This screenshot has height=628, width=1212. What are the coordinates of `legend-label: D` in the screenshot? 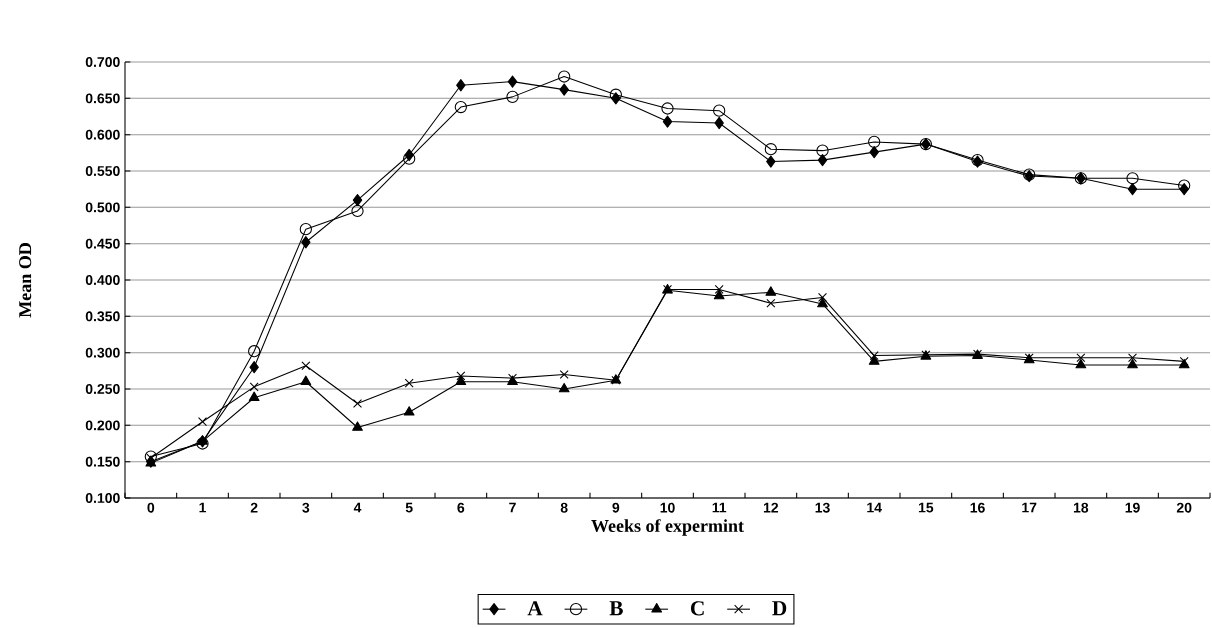 It's located at (779, 608).